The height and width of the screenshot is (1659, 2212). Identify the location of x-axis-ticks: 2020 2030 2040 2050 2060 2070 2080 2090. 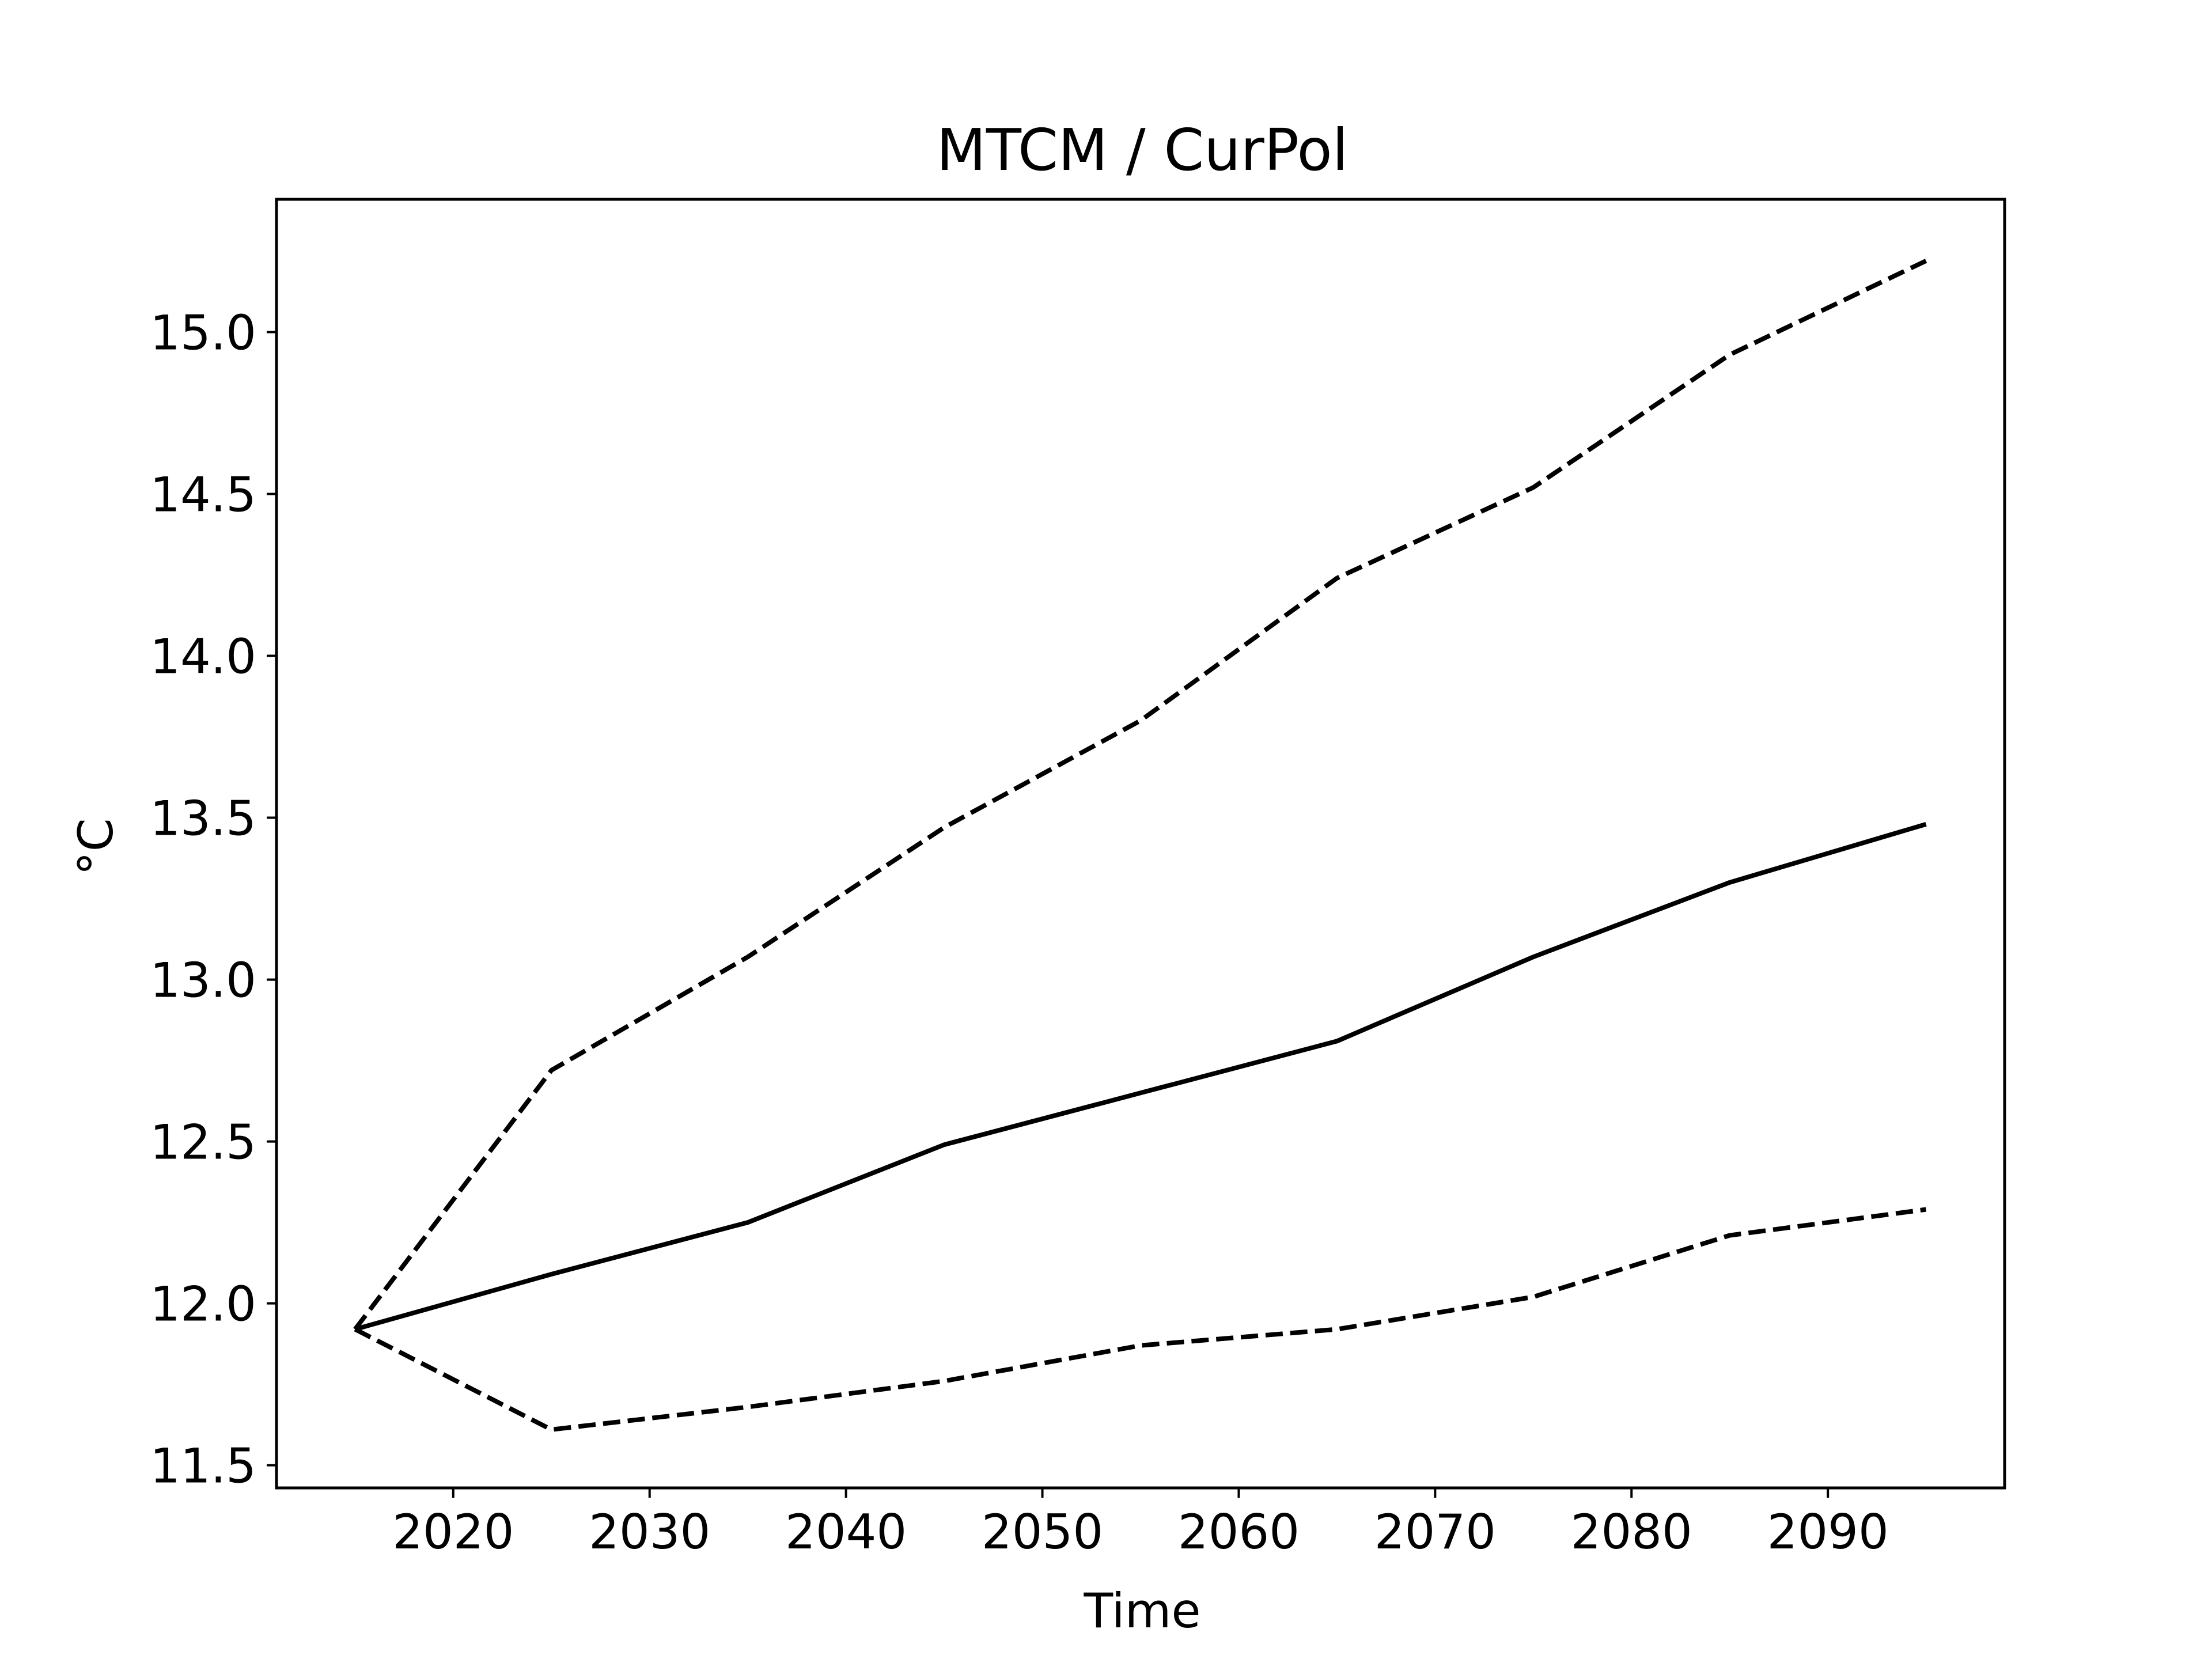
(1140, 1524).